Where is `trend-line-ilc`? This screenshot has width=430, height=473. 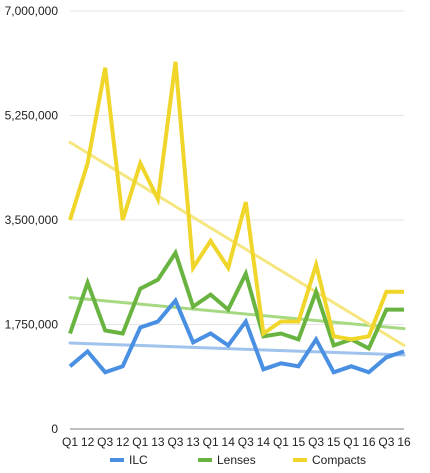 trend-line-ilc is located at coordinates (237, 349).